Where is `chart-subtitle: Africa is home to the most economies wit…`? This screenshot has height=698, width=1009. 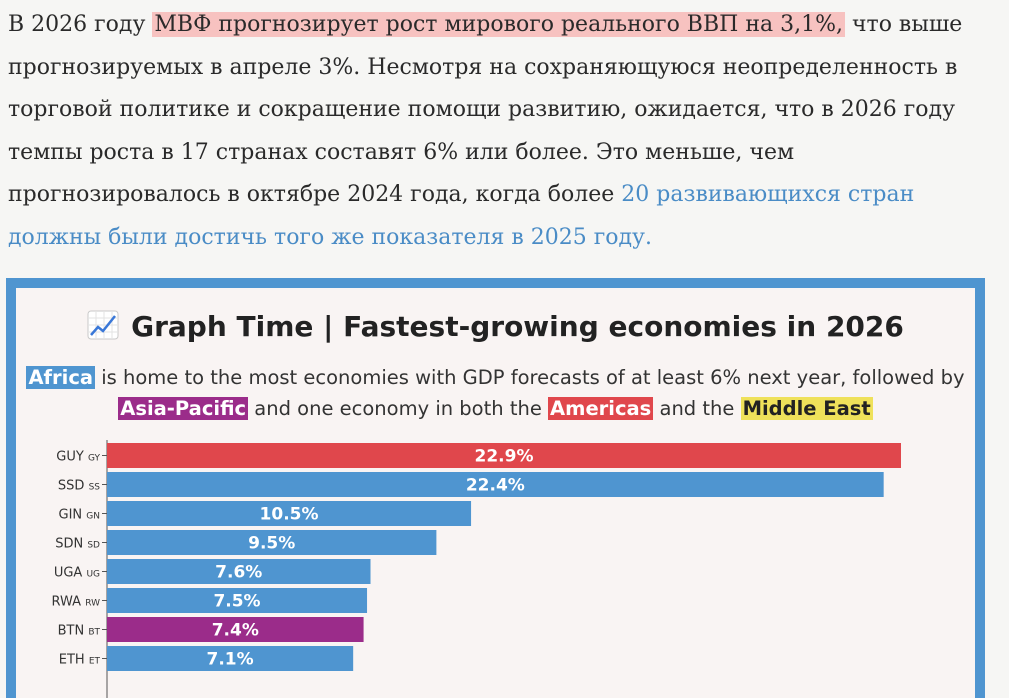
chart-subtitle: Africa is home to the most economies wit… is located at coordinates (495, 393).